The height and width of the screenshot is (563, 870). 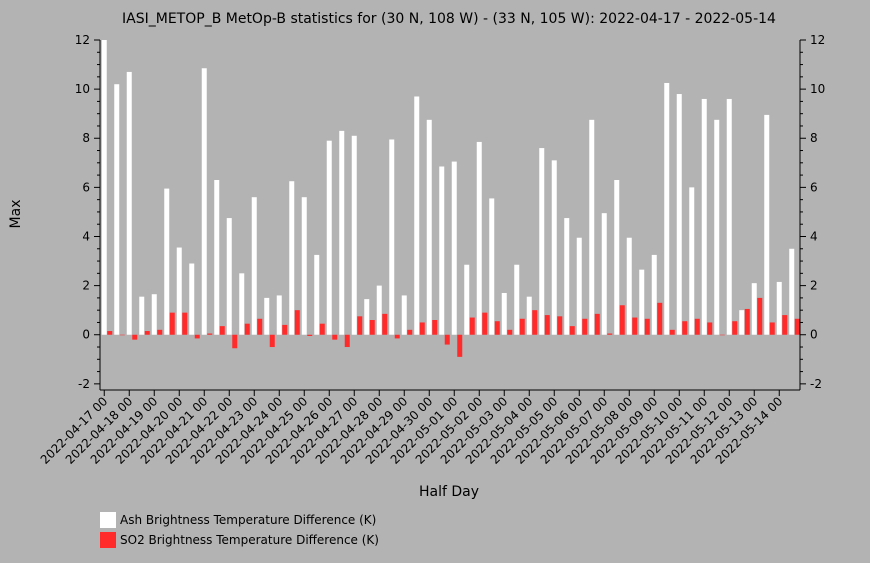 I want to click on x-axis-label: Half Day, so click(x=449, y=492).